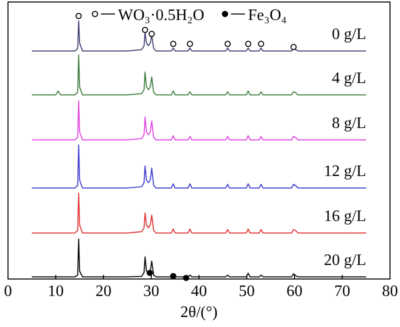 The image size is (400, 327). What do you see at coordinates (246, 291) in the screenshot?
I see `x-tick-label: 50` at bounding box center [246, 291].